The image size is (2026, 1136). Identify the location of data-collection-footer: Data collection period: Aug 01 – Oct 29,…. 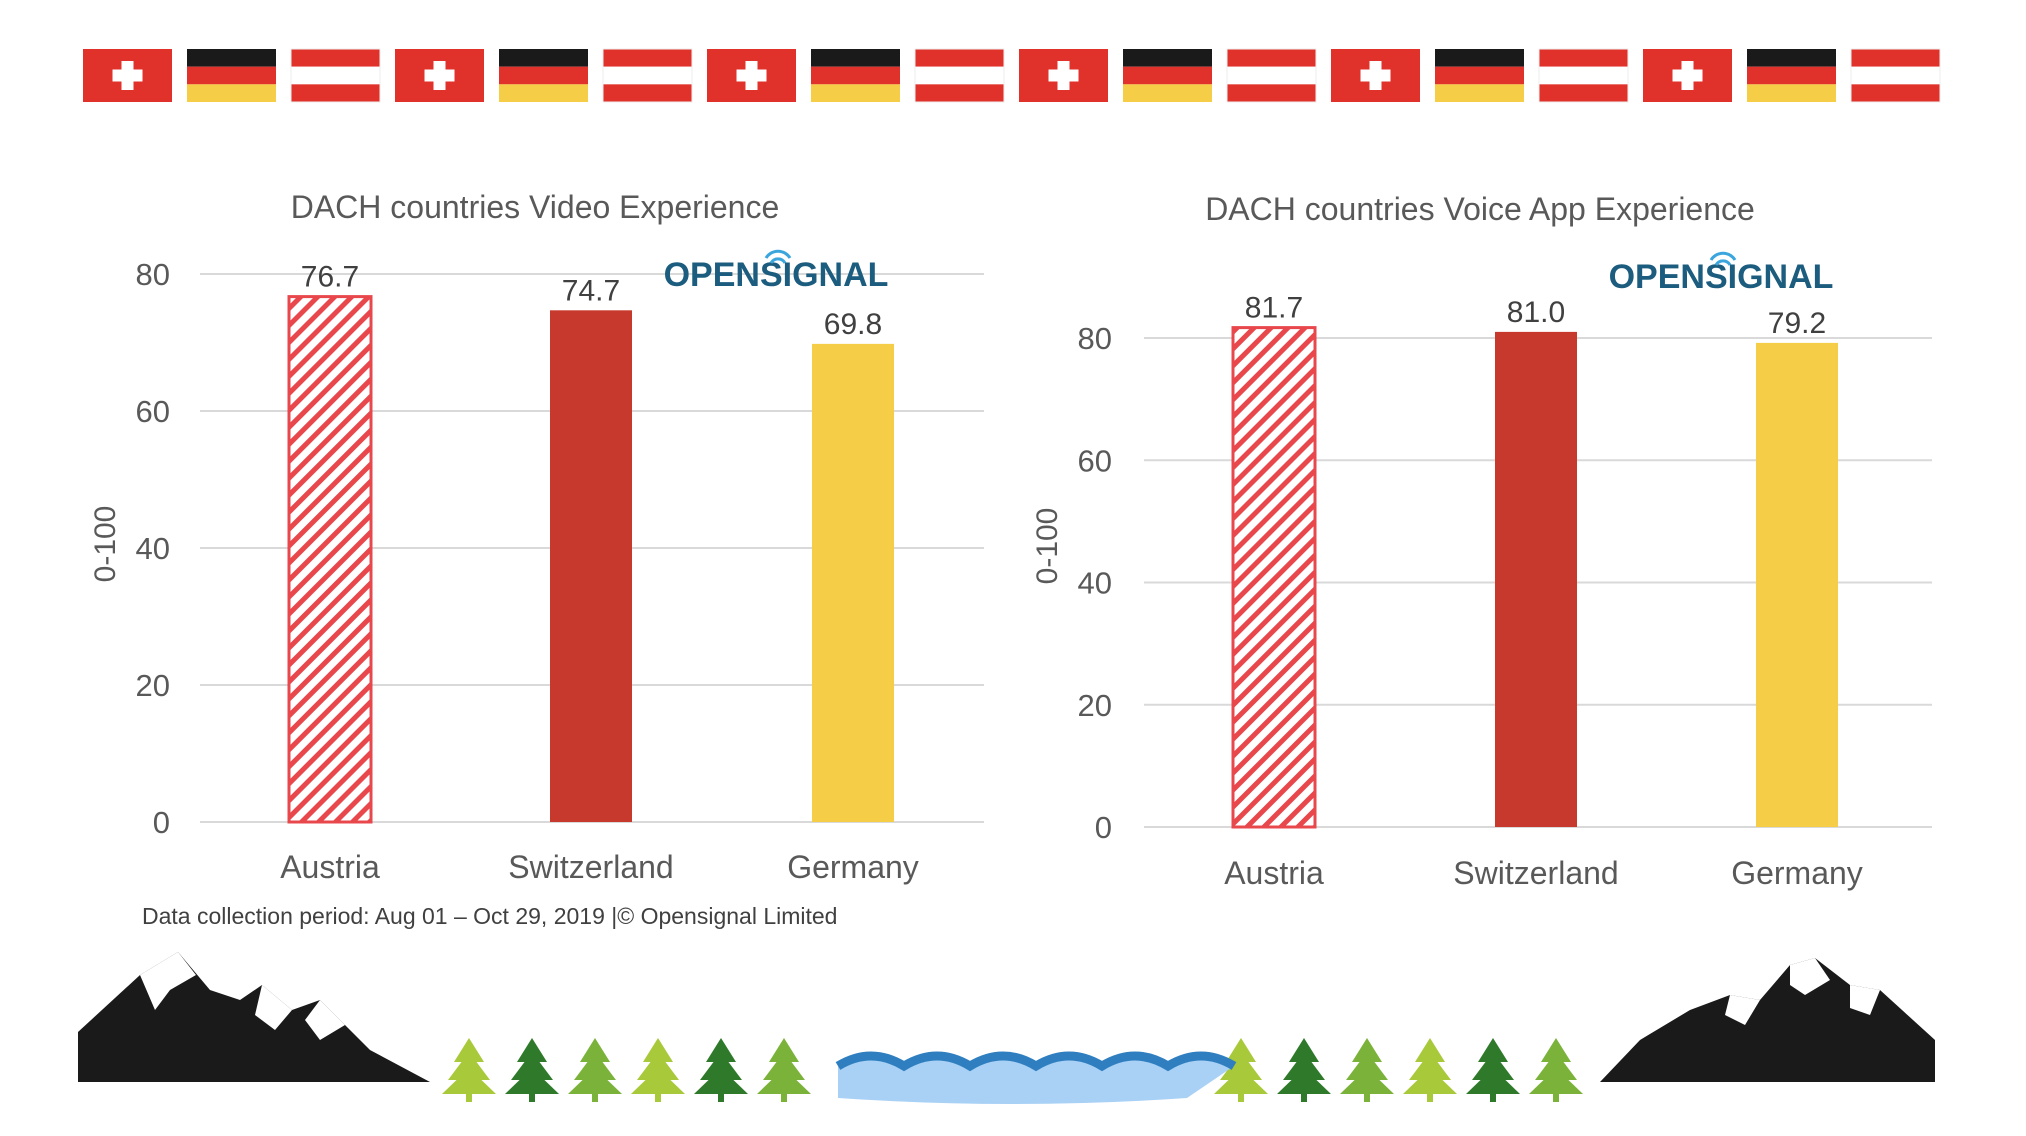
(489, 916).